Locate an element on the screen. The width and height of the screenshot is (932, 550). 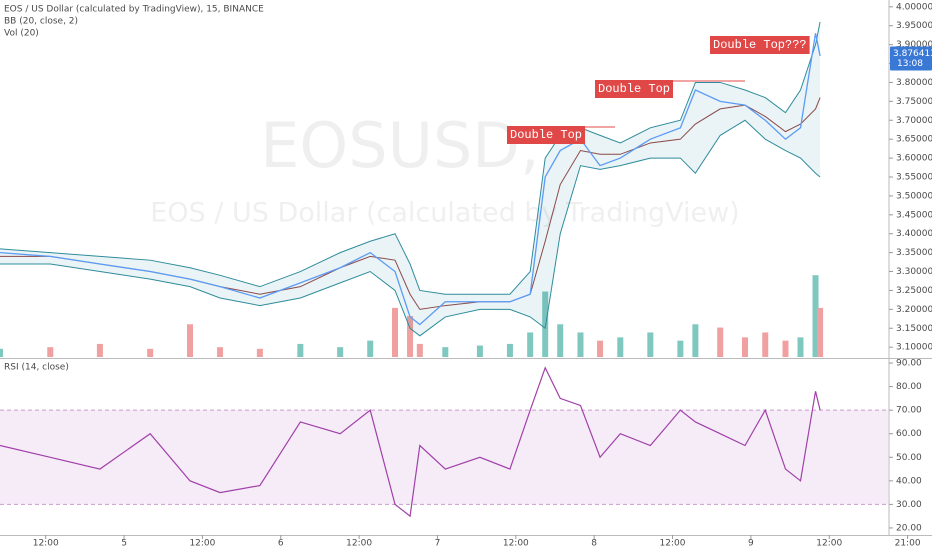
y-tick-label: 3.900000 is located at coordinates (914, 45).